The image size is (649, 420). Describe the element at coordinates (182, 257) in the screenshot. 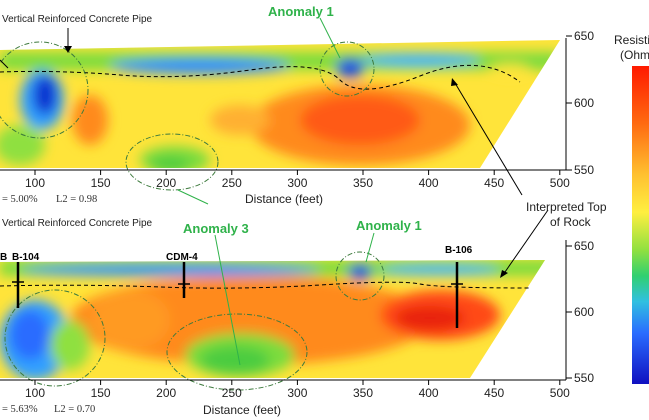

I see `boring-cdm4-label: CDM-4` at that location.